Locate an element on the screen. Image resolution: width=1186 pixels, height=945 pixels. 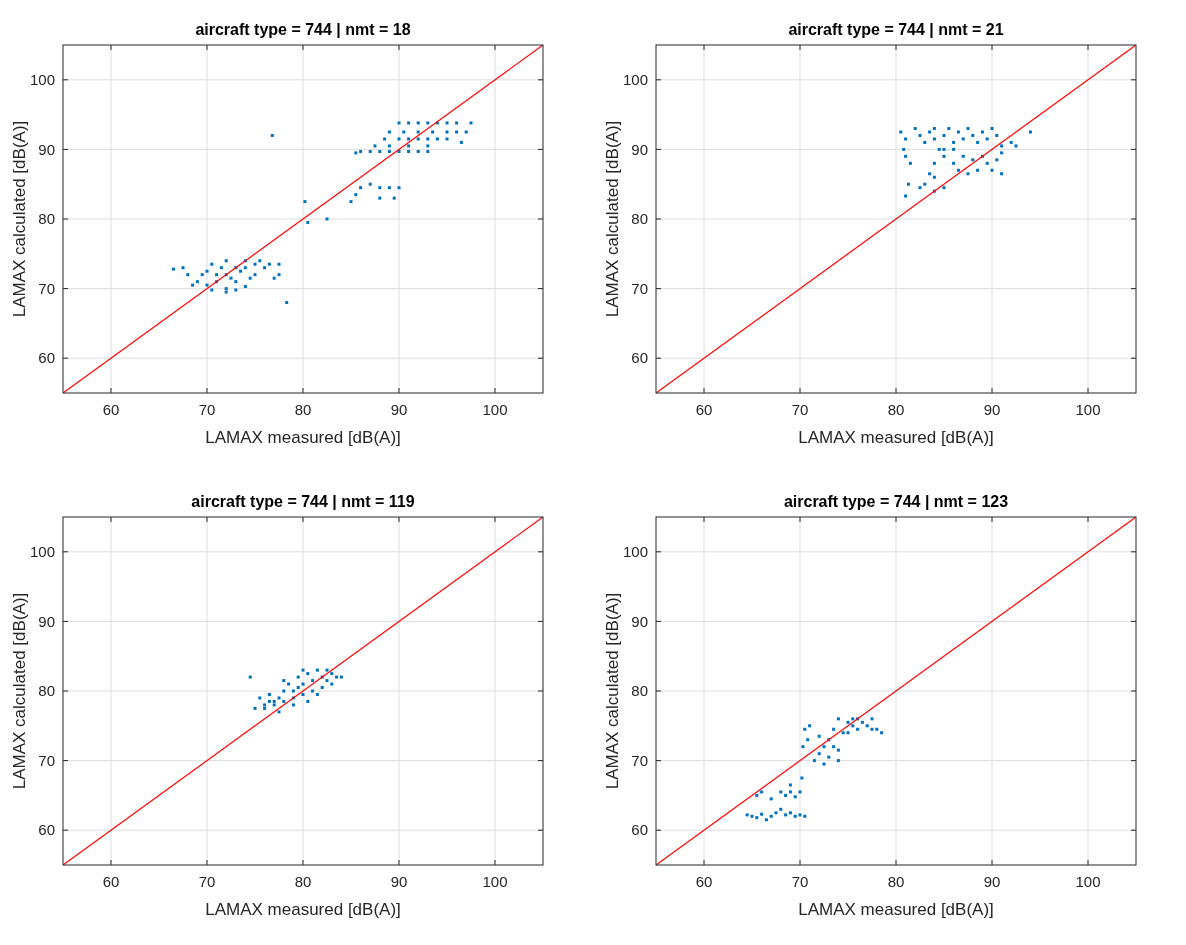
chart-title: aircraft type = 744 | nmt = 119 is located at coordinates (303, 501).